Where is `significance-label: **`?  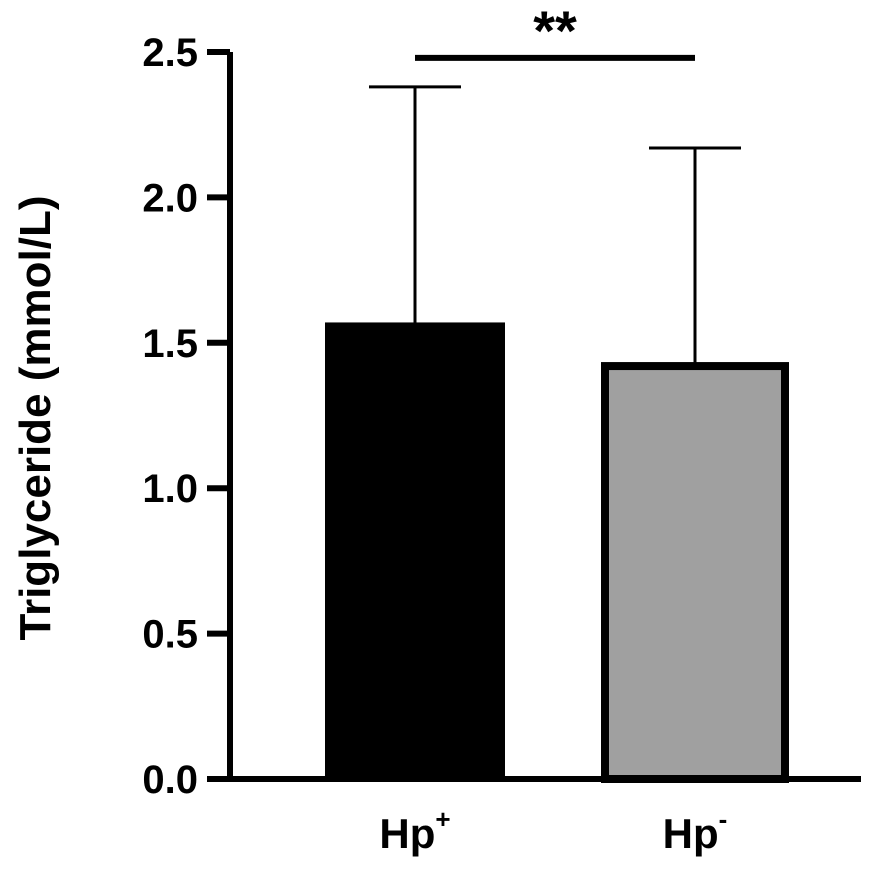 significance-label: ** is located at coordinates (555, 31).